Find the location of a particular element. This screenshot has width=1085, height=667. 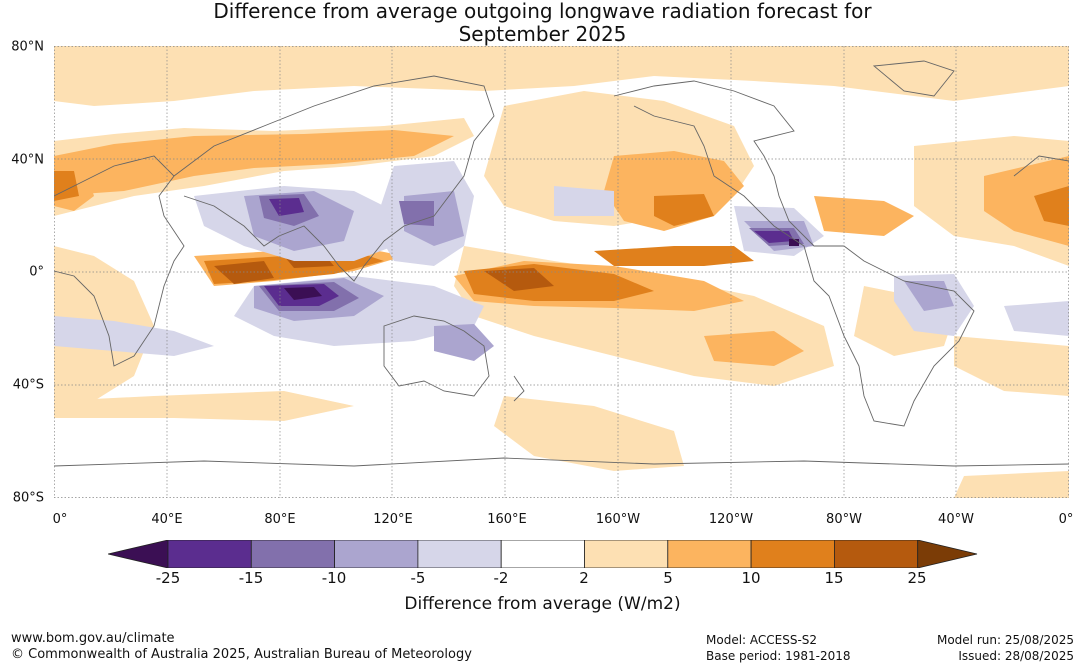

lon-label-80w: 80°W is located at coordinates (844, 519).